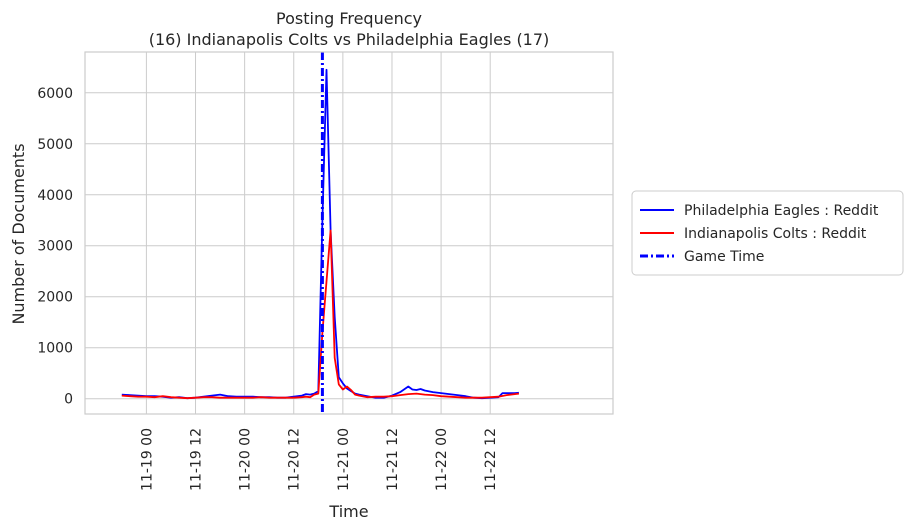 This screenshot has height=530, width=912. I want to click on y-tick-label: 3000, so click(55, 247).